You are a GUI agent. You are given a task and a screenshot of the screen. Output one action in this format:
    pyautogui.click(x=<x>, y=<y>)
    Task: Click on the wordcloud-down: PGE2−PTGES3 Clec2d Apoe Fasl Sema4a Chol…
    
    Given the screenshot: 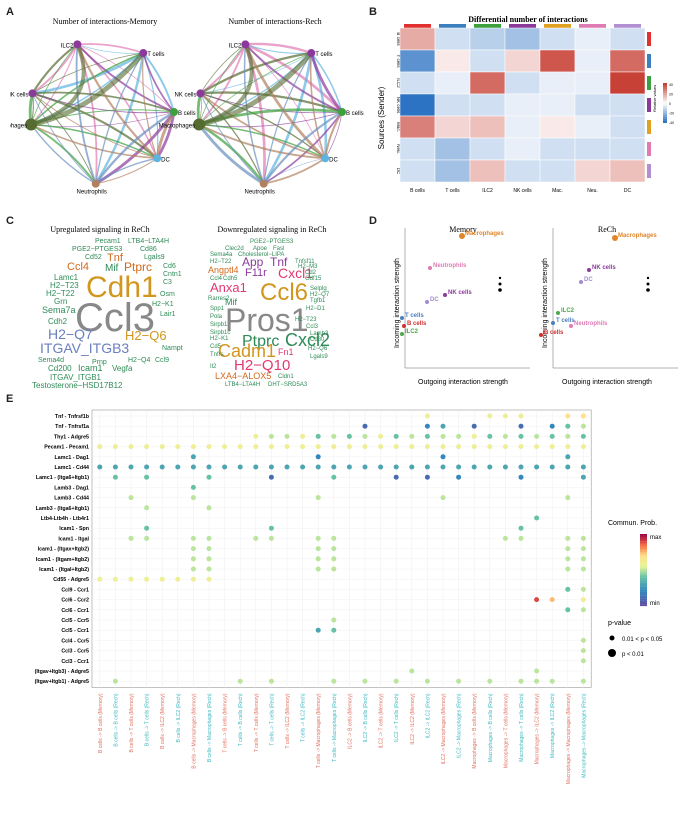 What is the action you would take?
    pyautogui.click(x=269, y=313)
    